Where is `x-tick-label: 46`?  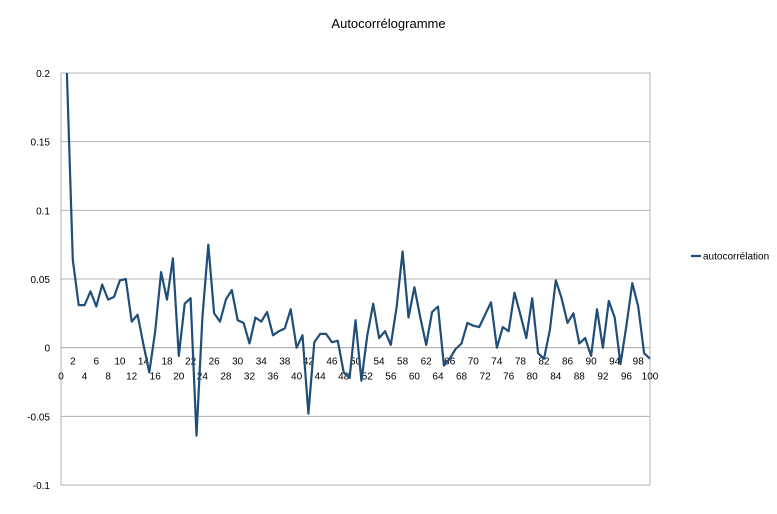
x-tick-label: 46 is located at coordinates (332, 362).